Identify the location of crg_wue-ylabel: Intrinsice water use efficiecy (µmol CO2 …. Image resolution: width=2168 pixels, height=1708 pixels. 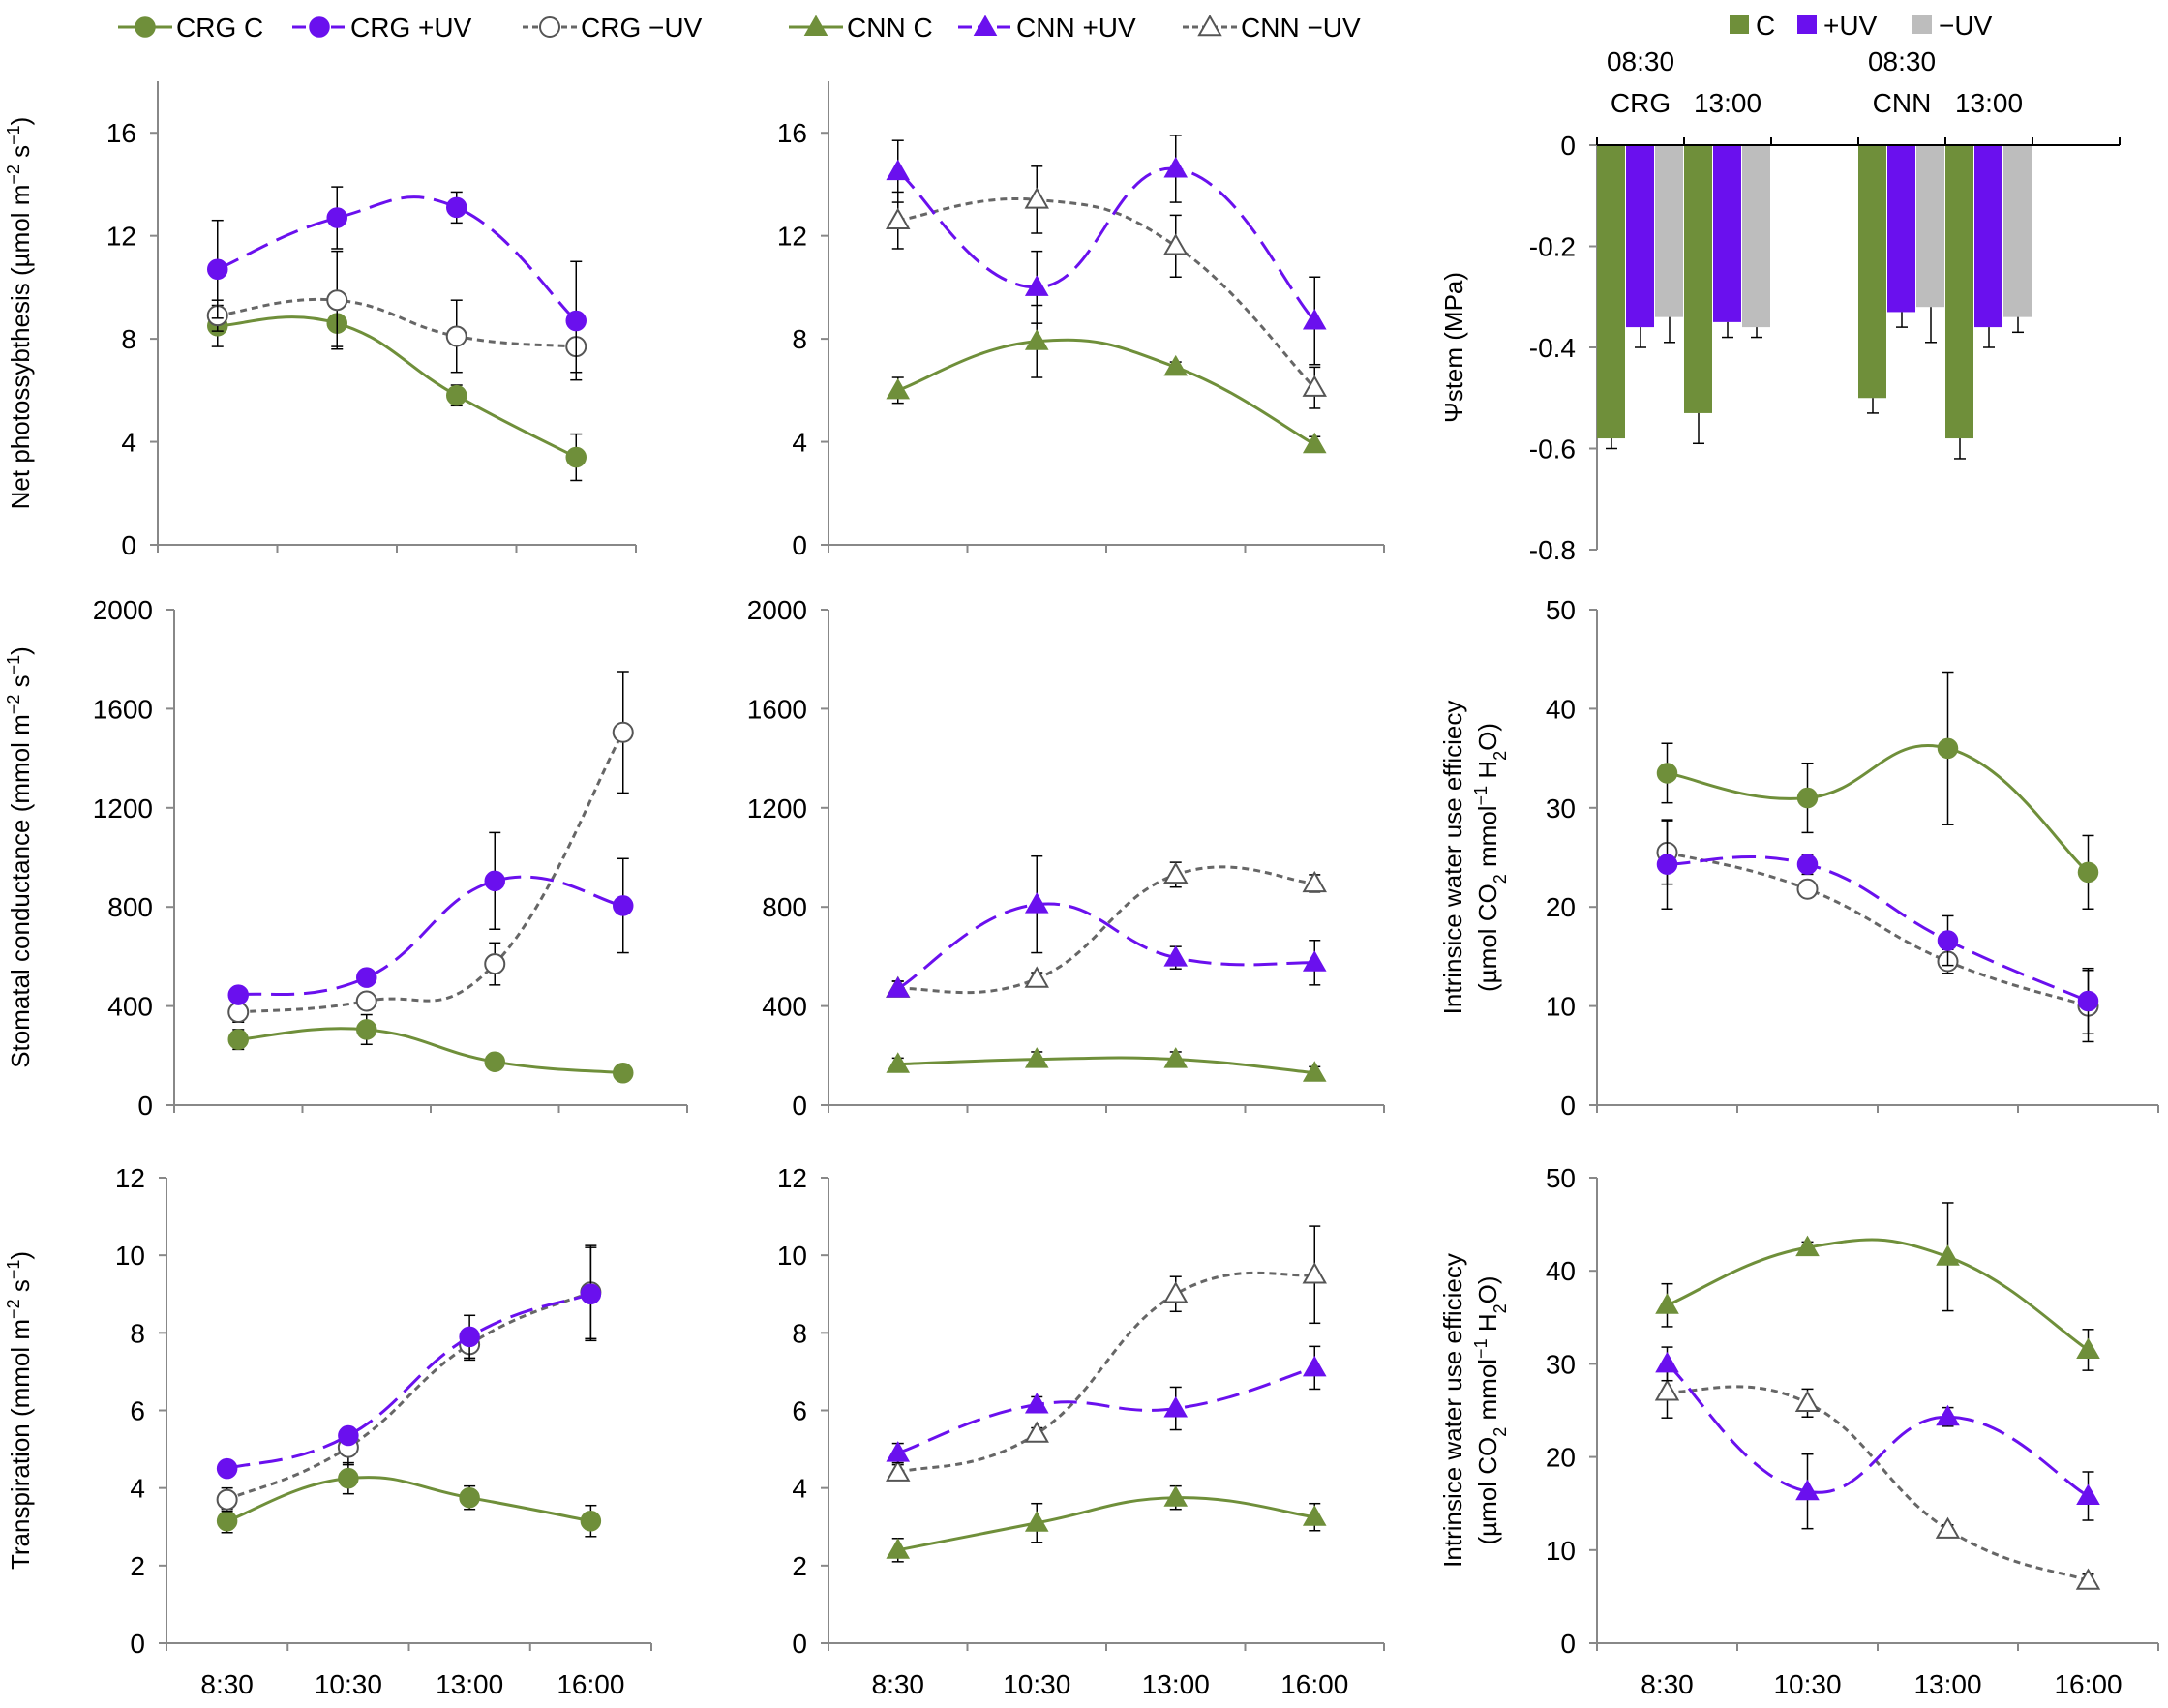
(1474, 858).